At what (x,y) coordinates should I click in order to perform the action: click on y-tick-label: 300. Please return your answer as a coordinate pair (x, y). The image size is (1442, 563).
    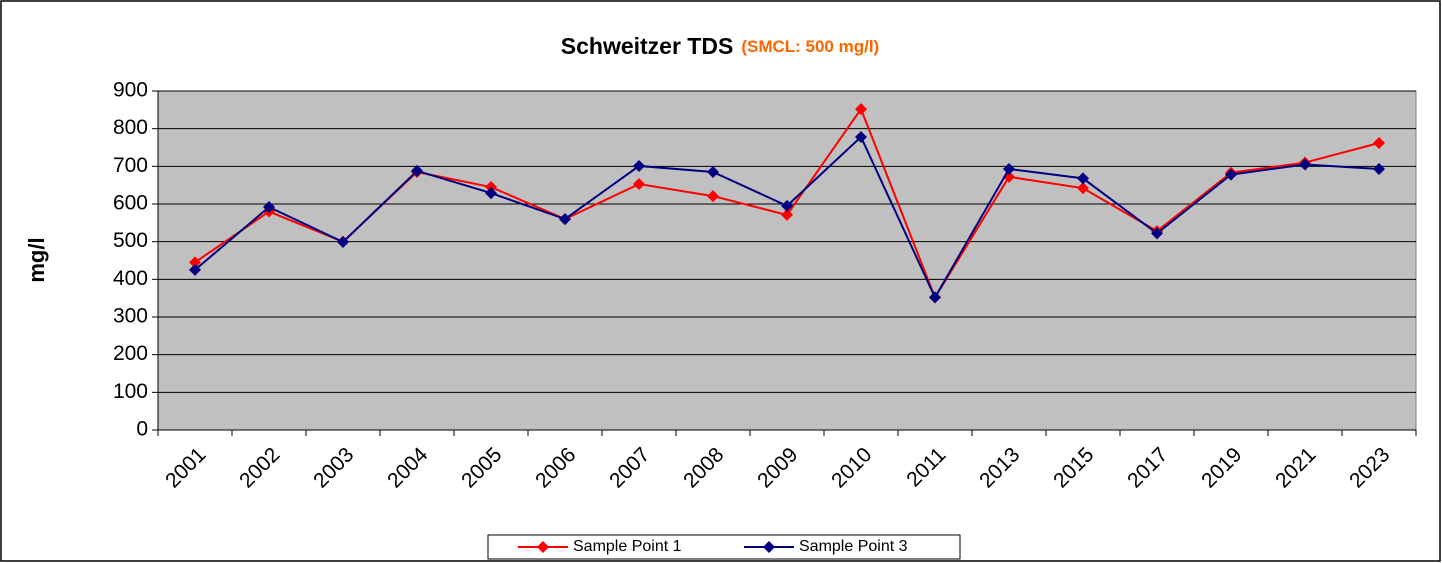
    Looking at the image, I should click on (130, 316).